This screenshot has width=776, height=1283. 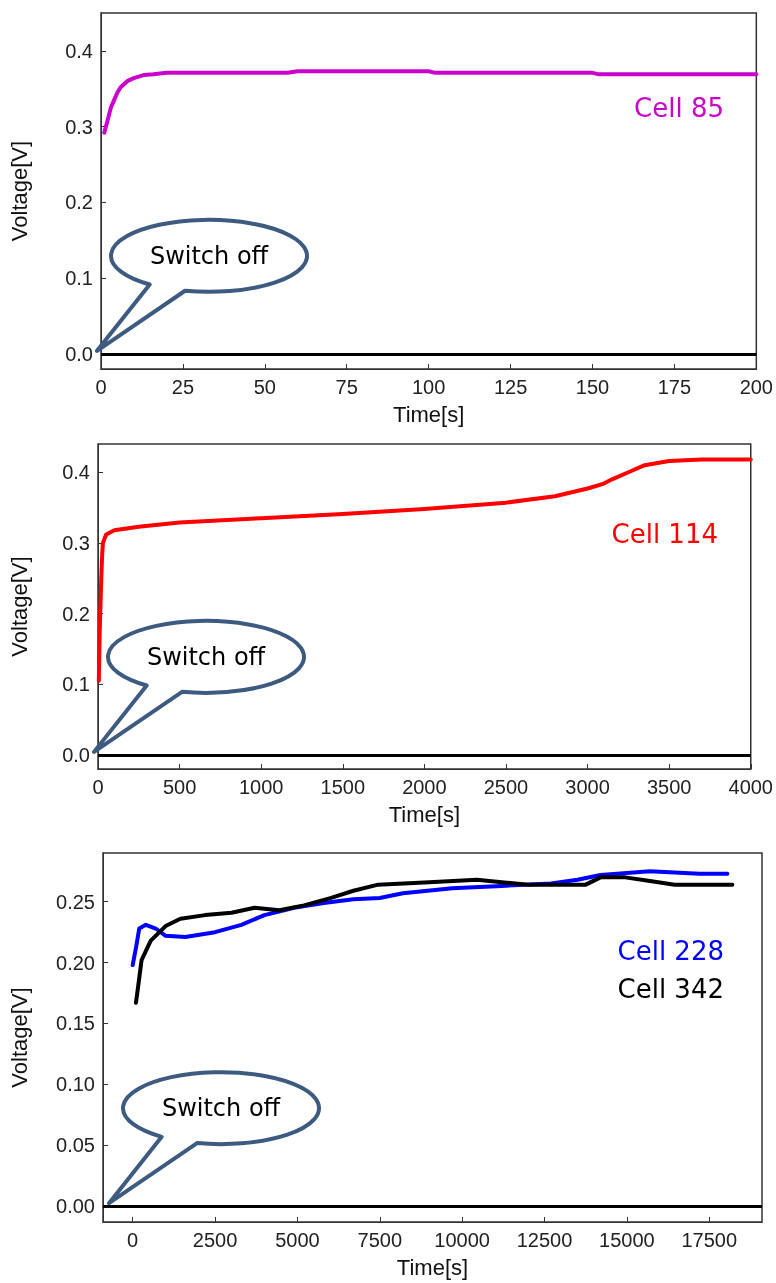 What do you see at coordinates (462, 1240) in the screenshot?
I see `x-tick-label: 10000` at bounding box center [462, 1240].